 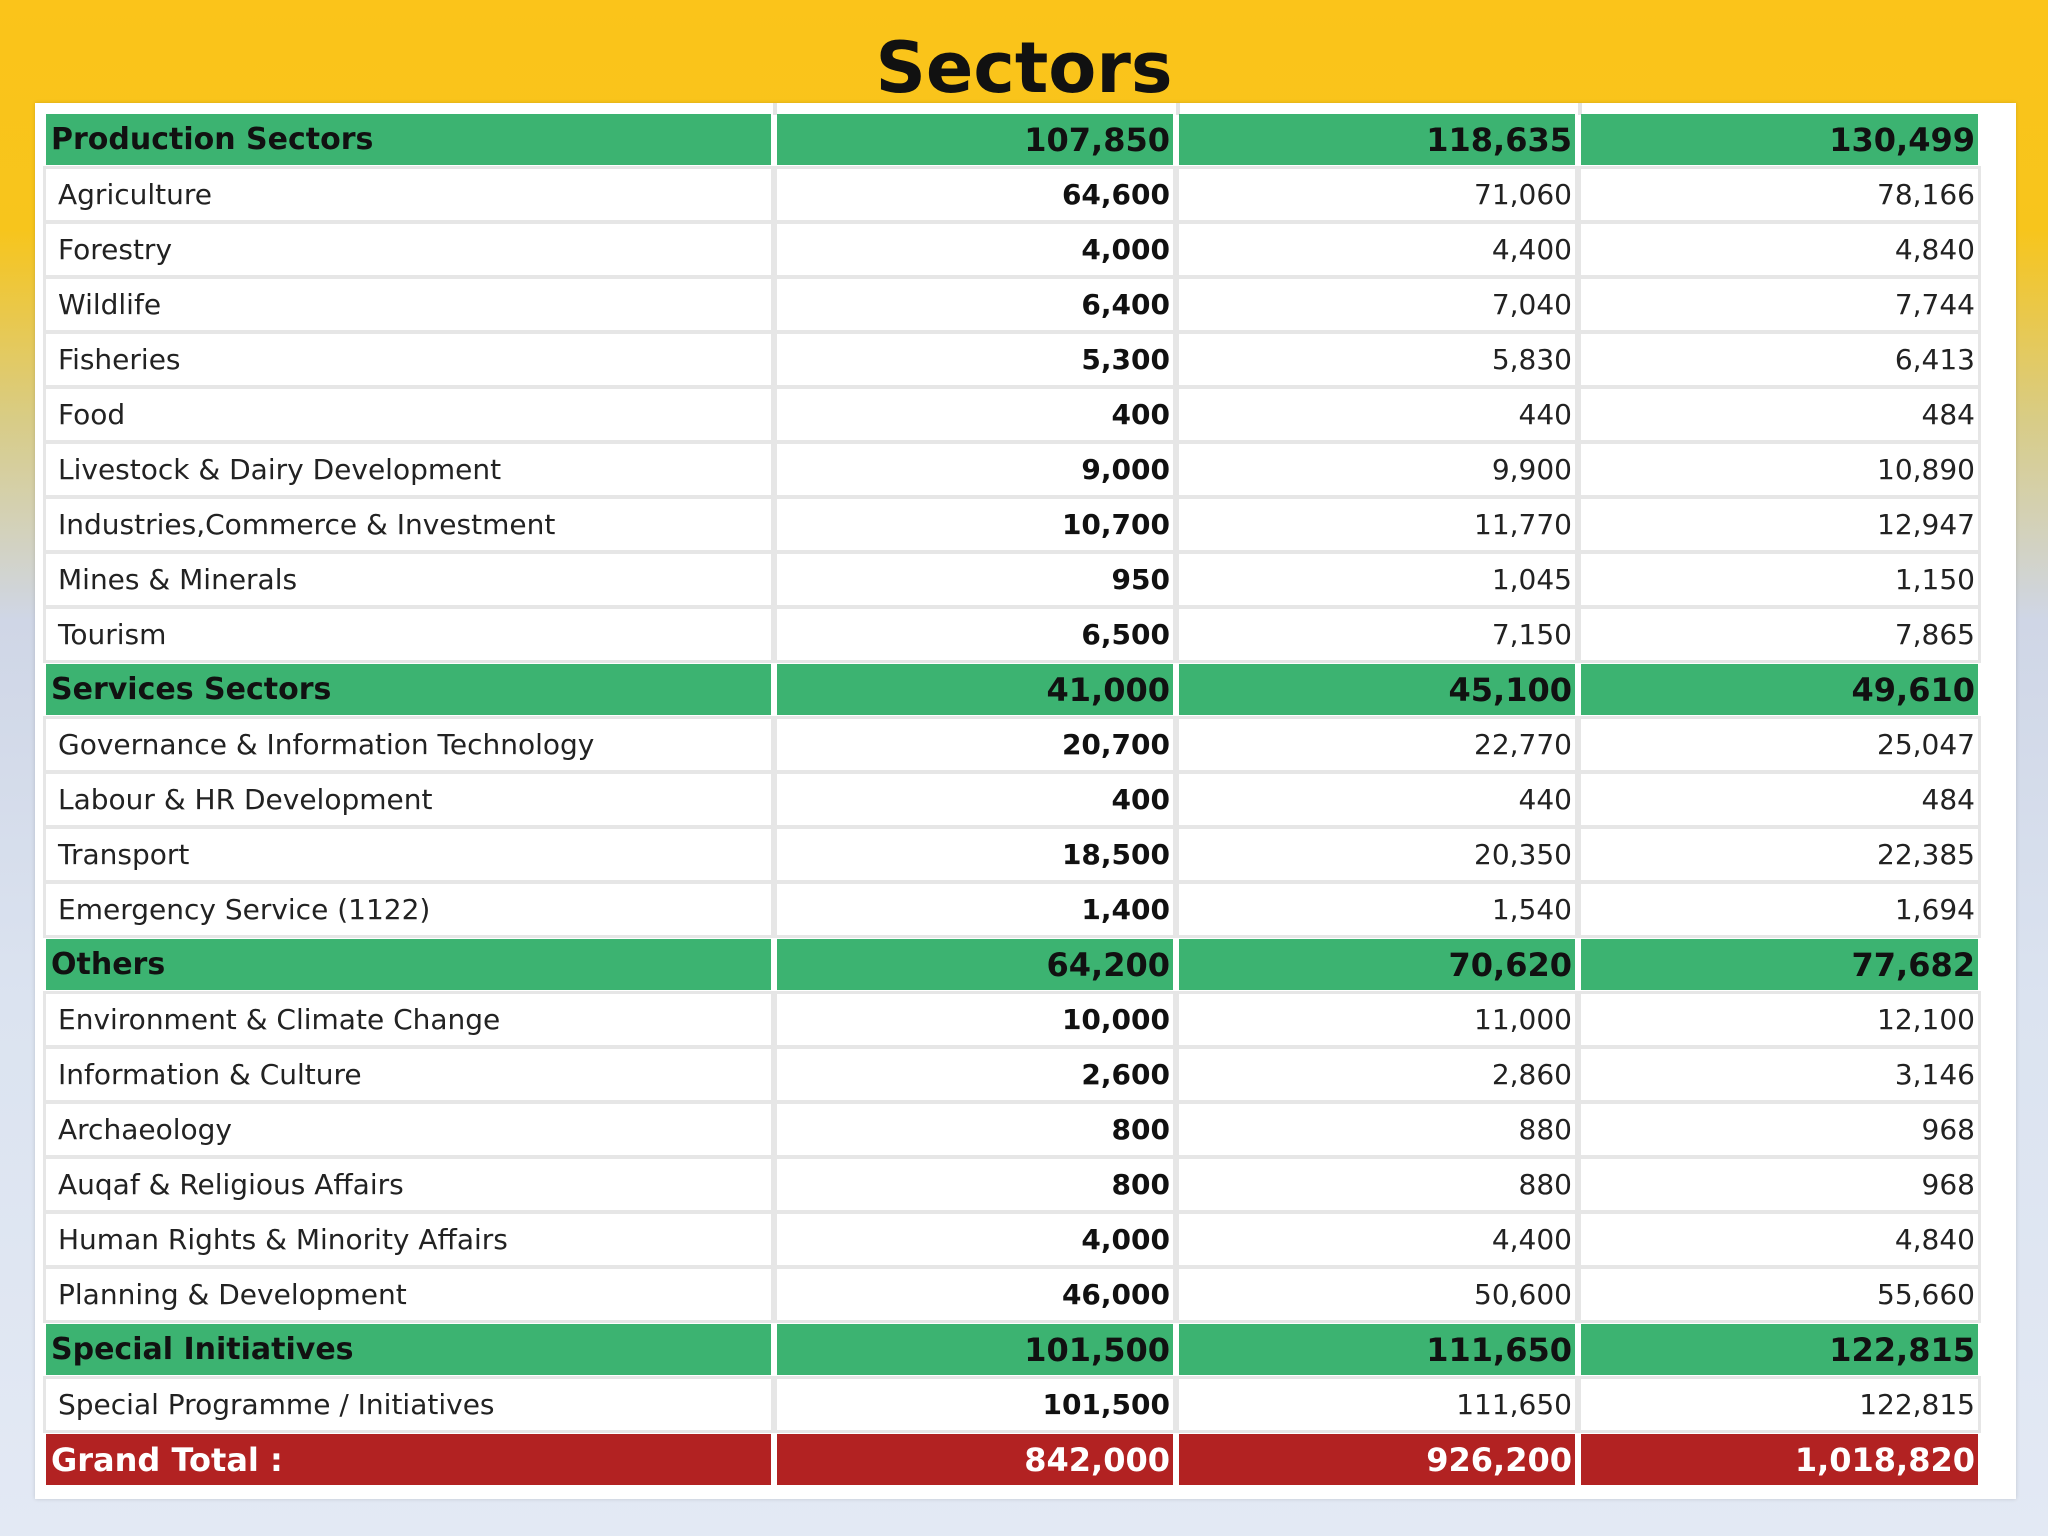 I want to click on table-row: Archaeology 800 880 968, so click(x=1012, y=1129).